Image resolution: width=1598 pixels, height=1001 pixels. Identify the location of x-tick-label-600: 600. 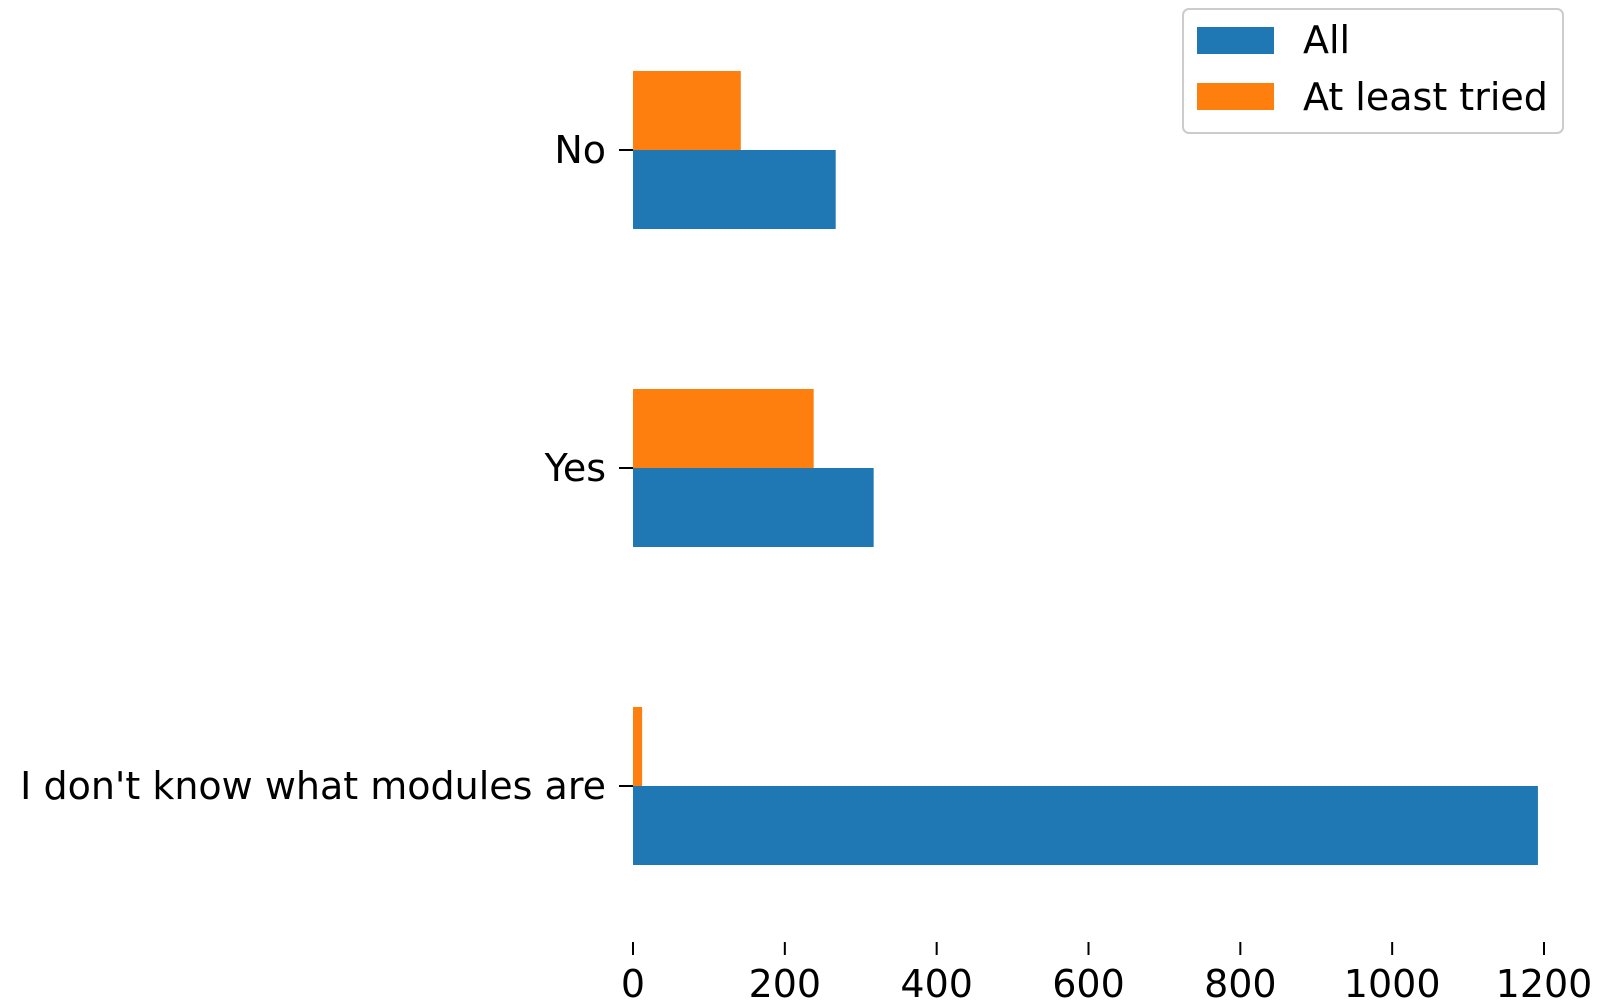
(1088, 981).